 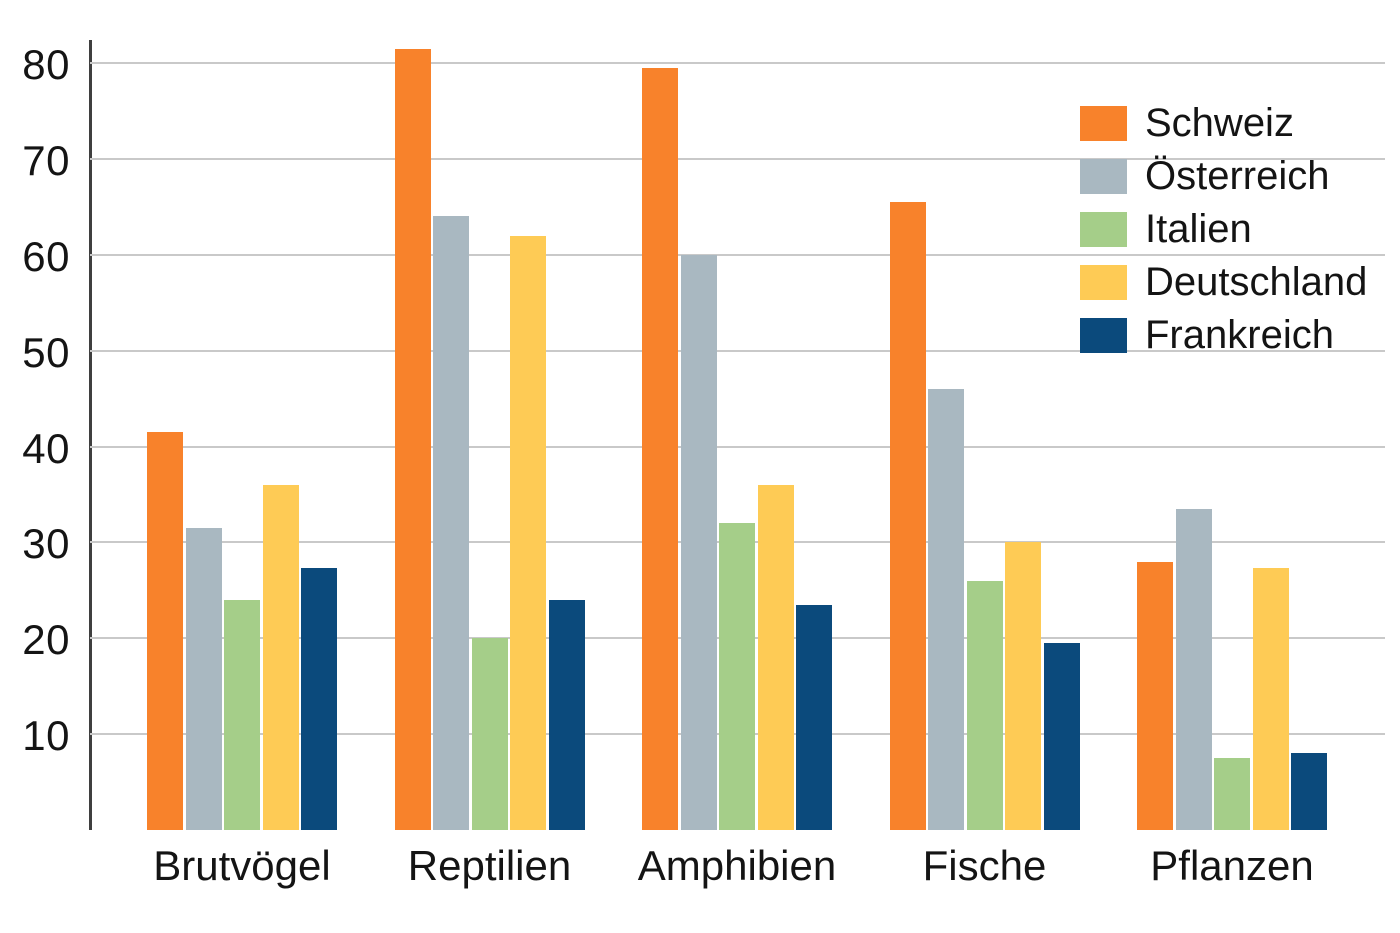 What do you see at coordinates (1061, 736) in the screenshot?
I see `bar-frankreich-fische` at bounding box center [1061, 736].